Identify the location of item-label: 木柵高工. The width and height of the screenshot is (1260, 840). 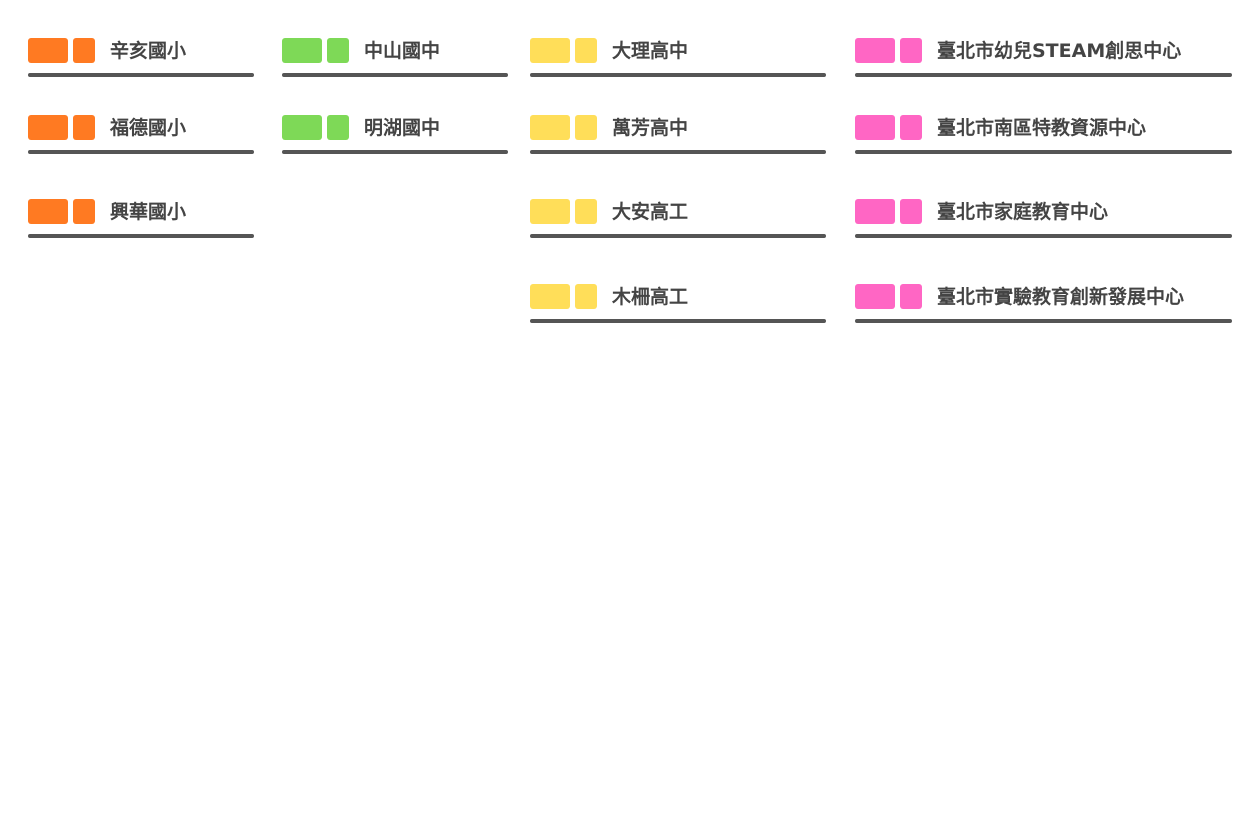
(650, 297).